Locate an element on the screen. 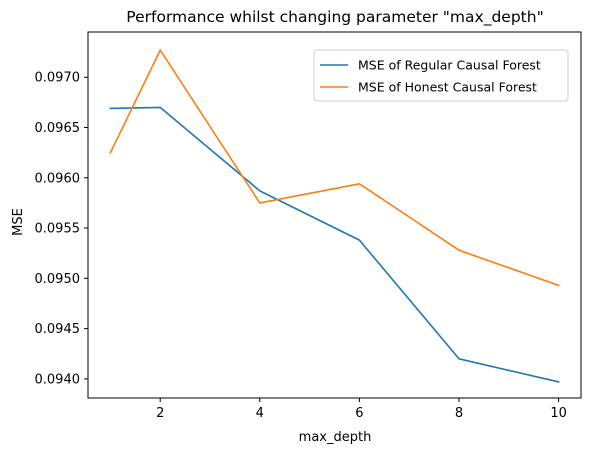 This screenshot has width=590, height=450. y-tick-label: 0.0960 is located at coordinates (58, 178).